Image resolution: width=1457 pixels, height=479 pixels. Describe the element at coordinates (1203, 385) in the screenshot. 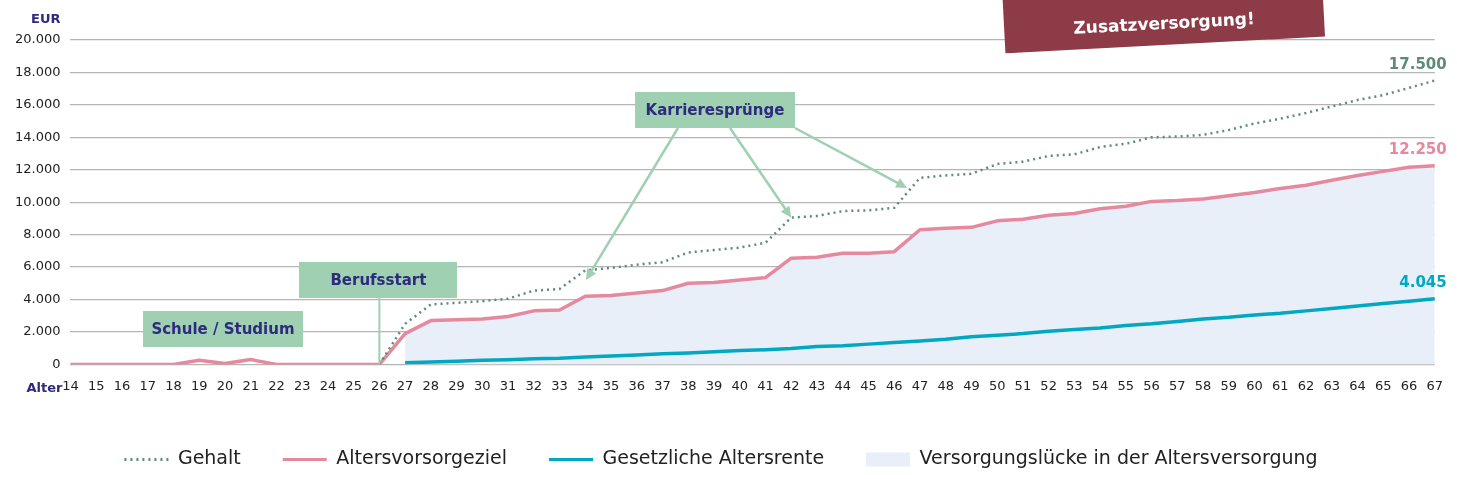

I see `x-tick-label: 58` at that location.